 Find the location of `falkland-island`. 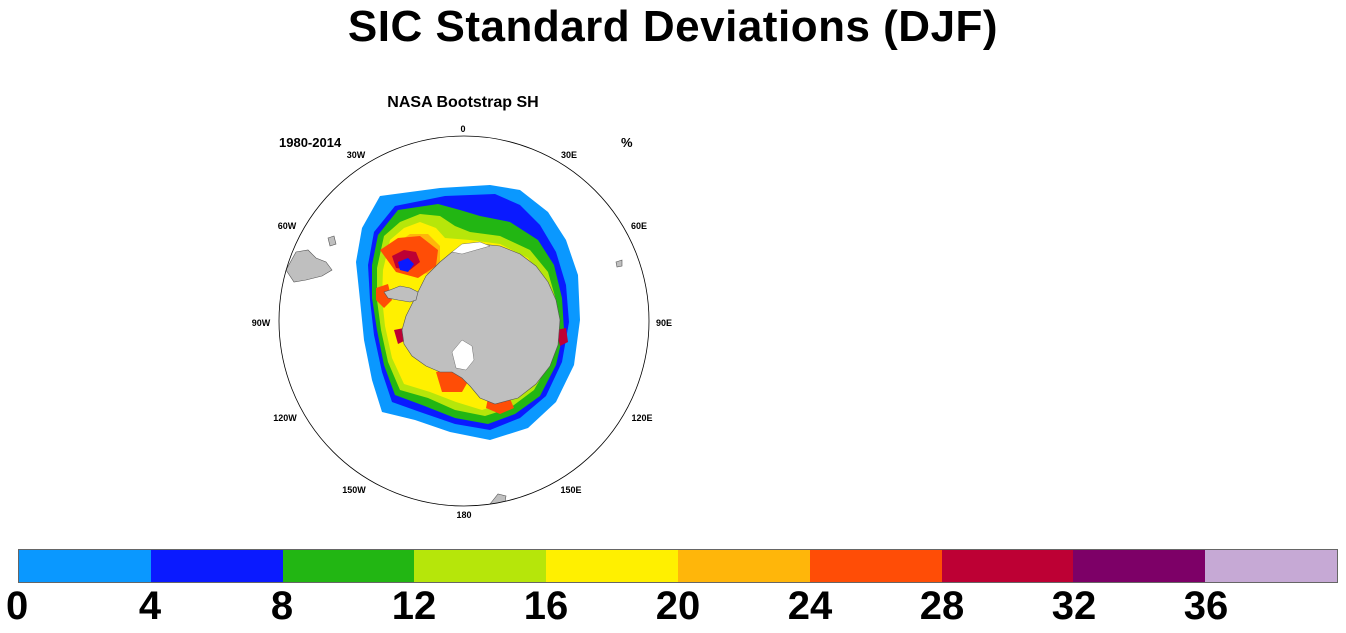

falkland-island is located at coordinates (332, 241).